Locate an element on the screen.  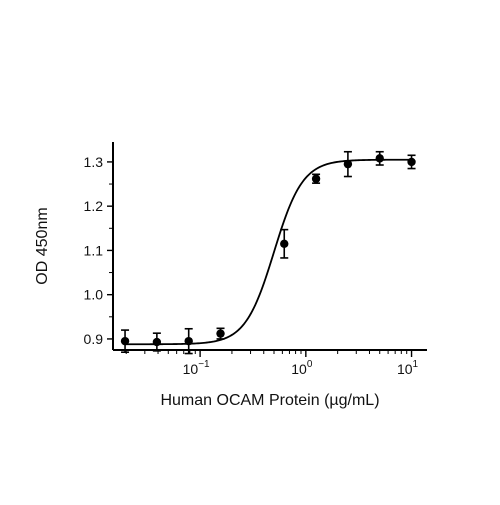
x-tick-exponent: 0 is located at coordinates (310, 364).